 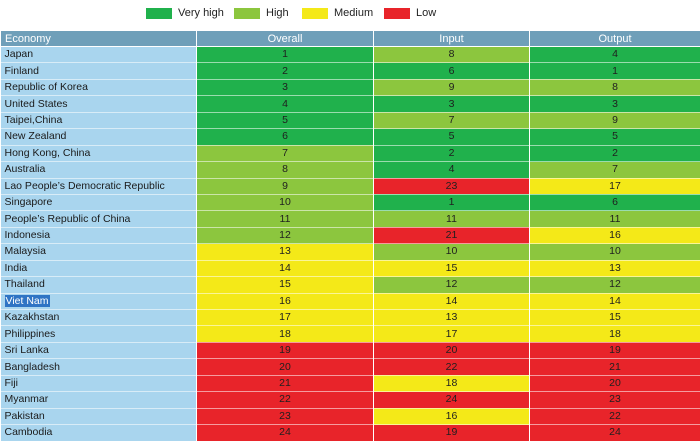 What do you see at coordinates (85, 186) in the screenshot?
I see `economy-name: Lao People’s Democratic Republic` at bounding box center [85, 186].